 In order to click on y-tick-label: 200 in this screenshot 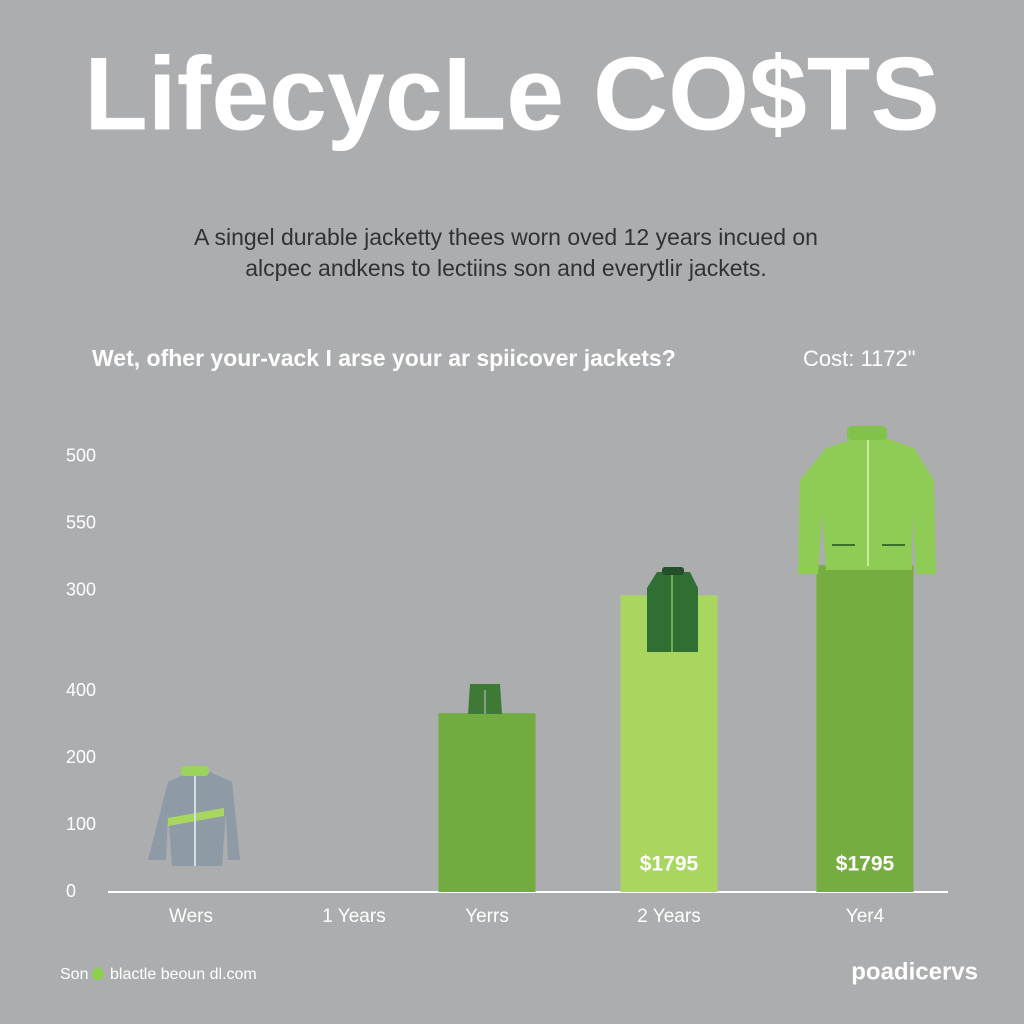, I will do `click(81, 757)`.